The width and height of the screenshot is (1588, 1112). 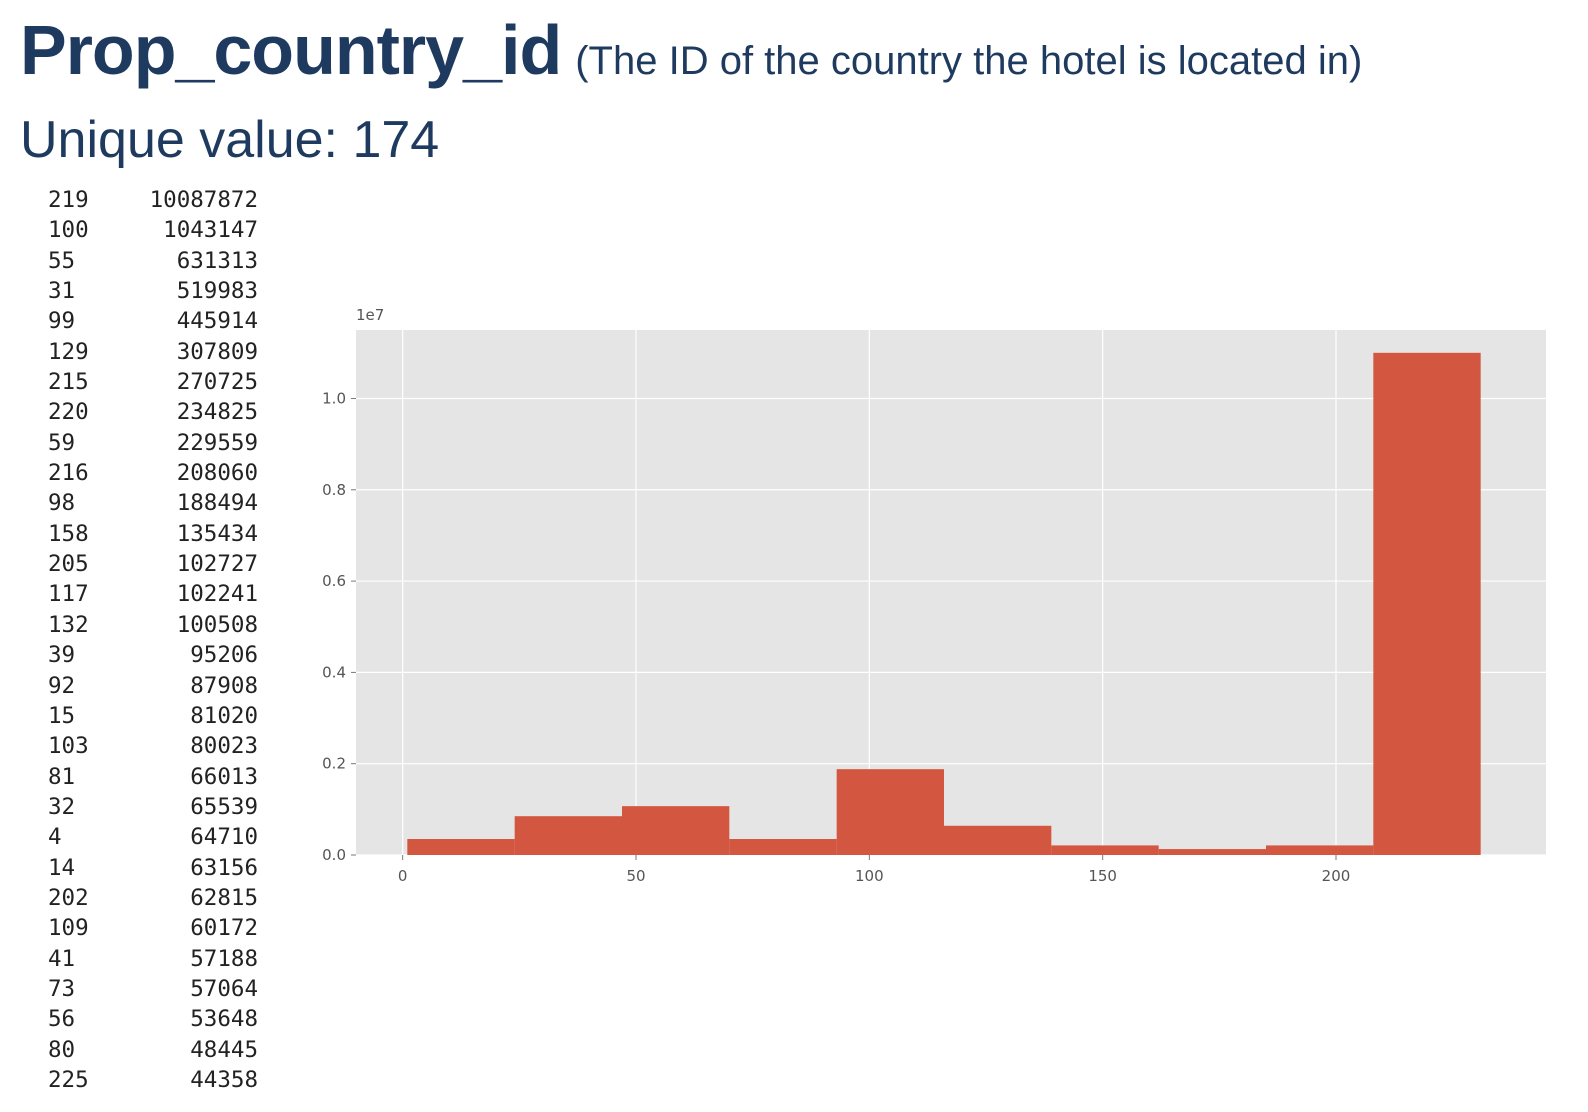 I want to click on value-count-row: 225 44358, so click(x=153, y=1080).